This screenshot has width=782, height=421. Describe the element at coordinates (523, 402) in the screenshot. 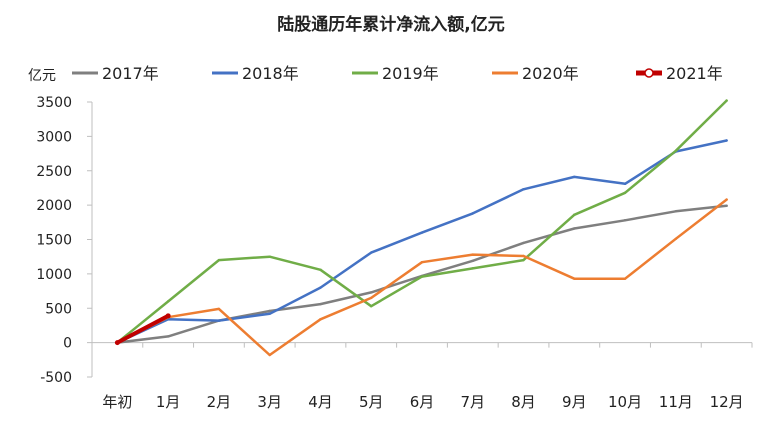

I see `x-tick-label: 8月` at that location.